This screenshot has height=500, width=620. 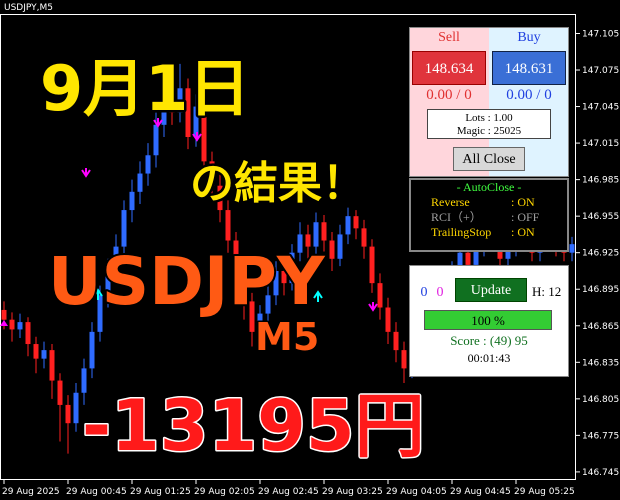 What do you see at coordinates (600, 71) in the screenshot?
I see `y-tick-label: 147.075` at bounding box center [600, 71].